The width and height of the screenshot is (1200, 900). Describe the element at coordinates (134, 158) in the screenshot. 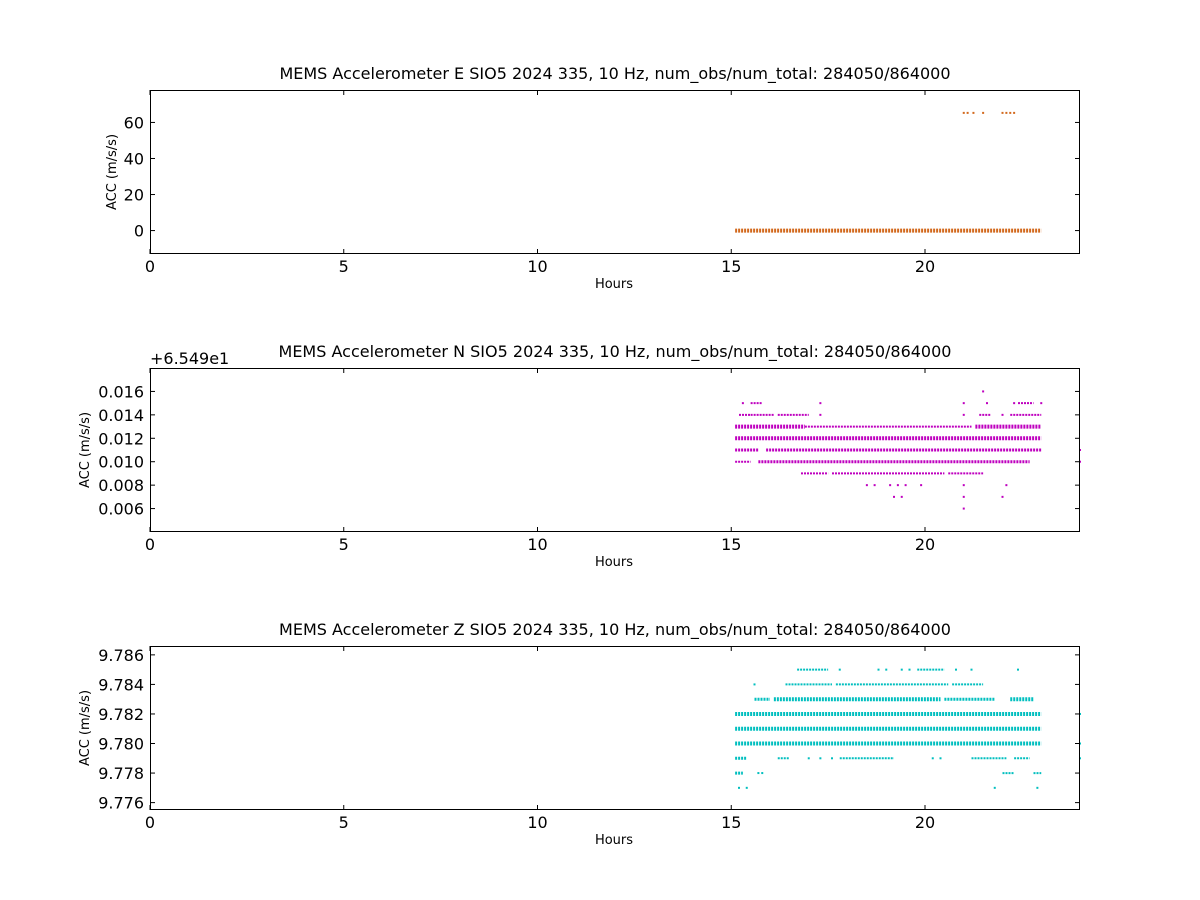

I see `y-tick-label: 40` at that location.